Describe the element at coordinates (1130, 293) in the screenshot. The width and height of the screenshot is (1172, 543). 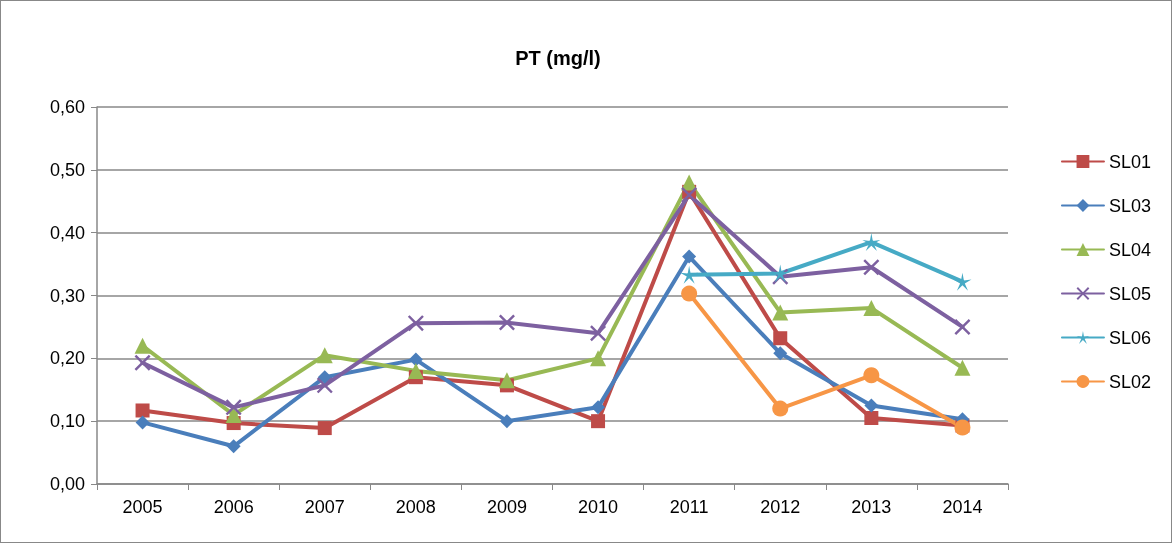
I see `legend-label: SL05` at that location.